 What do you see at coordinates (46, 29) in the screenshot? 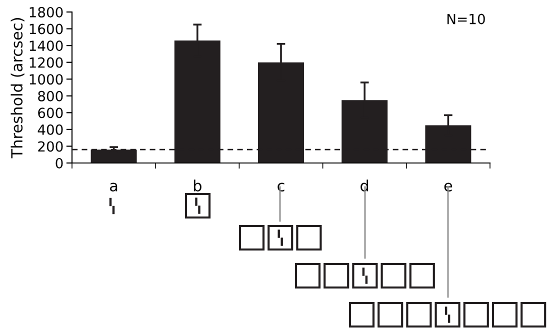
I see `y-tick-label: 1600` at bounding box center [46, 29].